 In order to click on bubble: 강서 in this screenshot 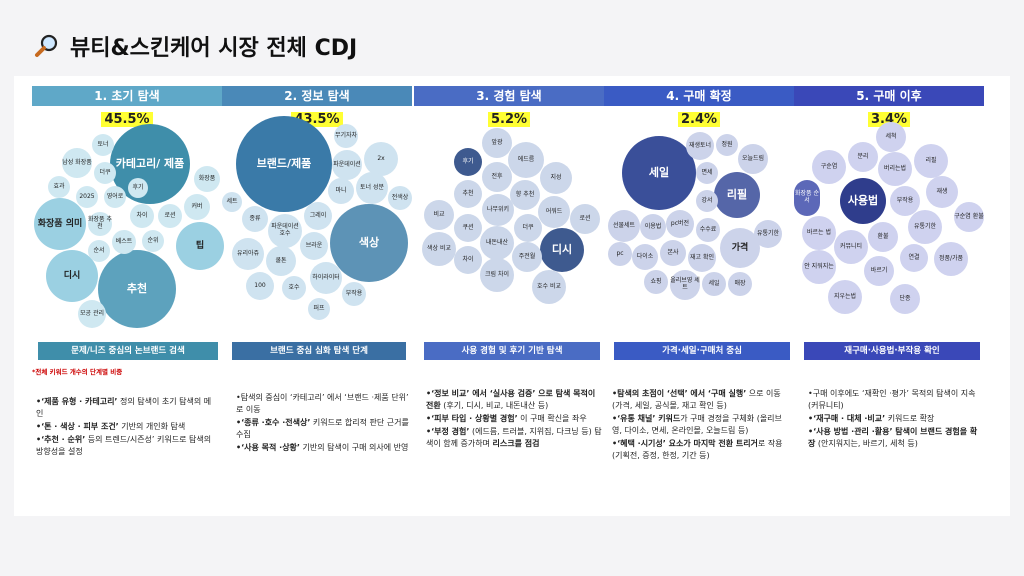, I will do `click(707, 201)`.